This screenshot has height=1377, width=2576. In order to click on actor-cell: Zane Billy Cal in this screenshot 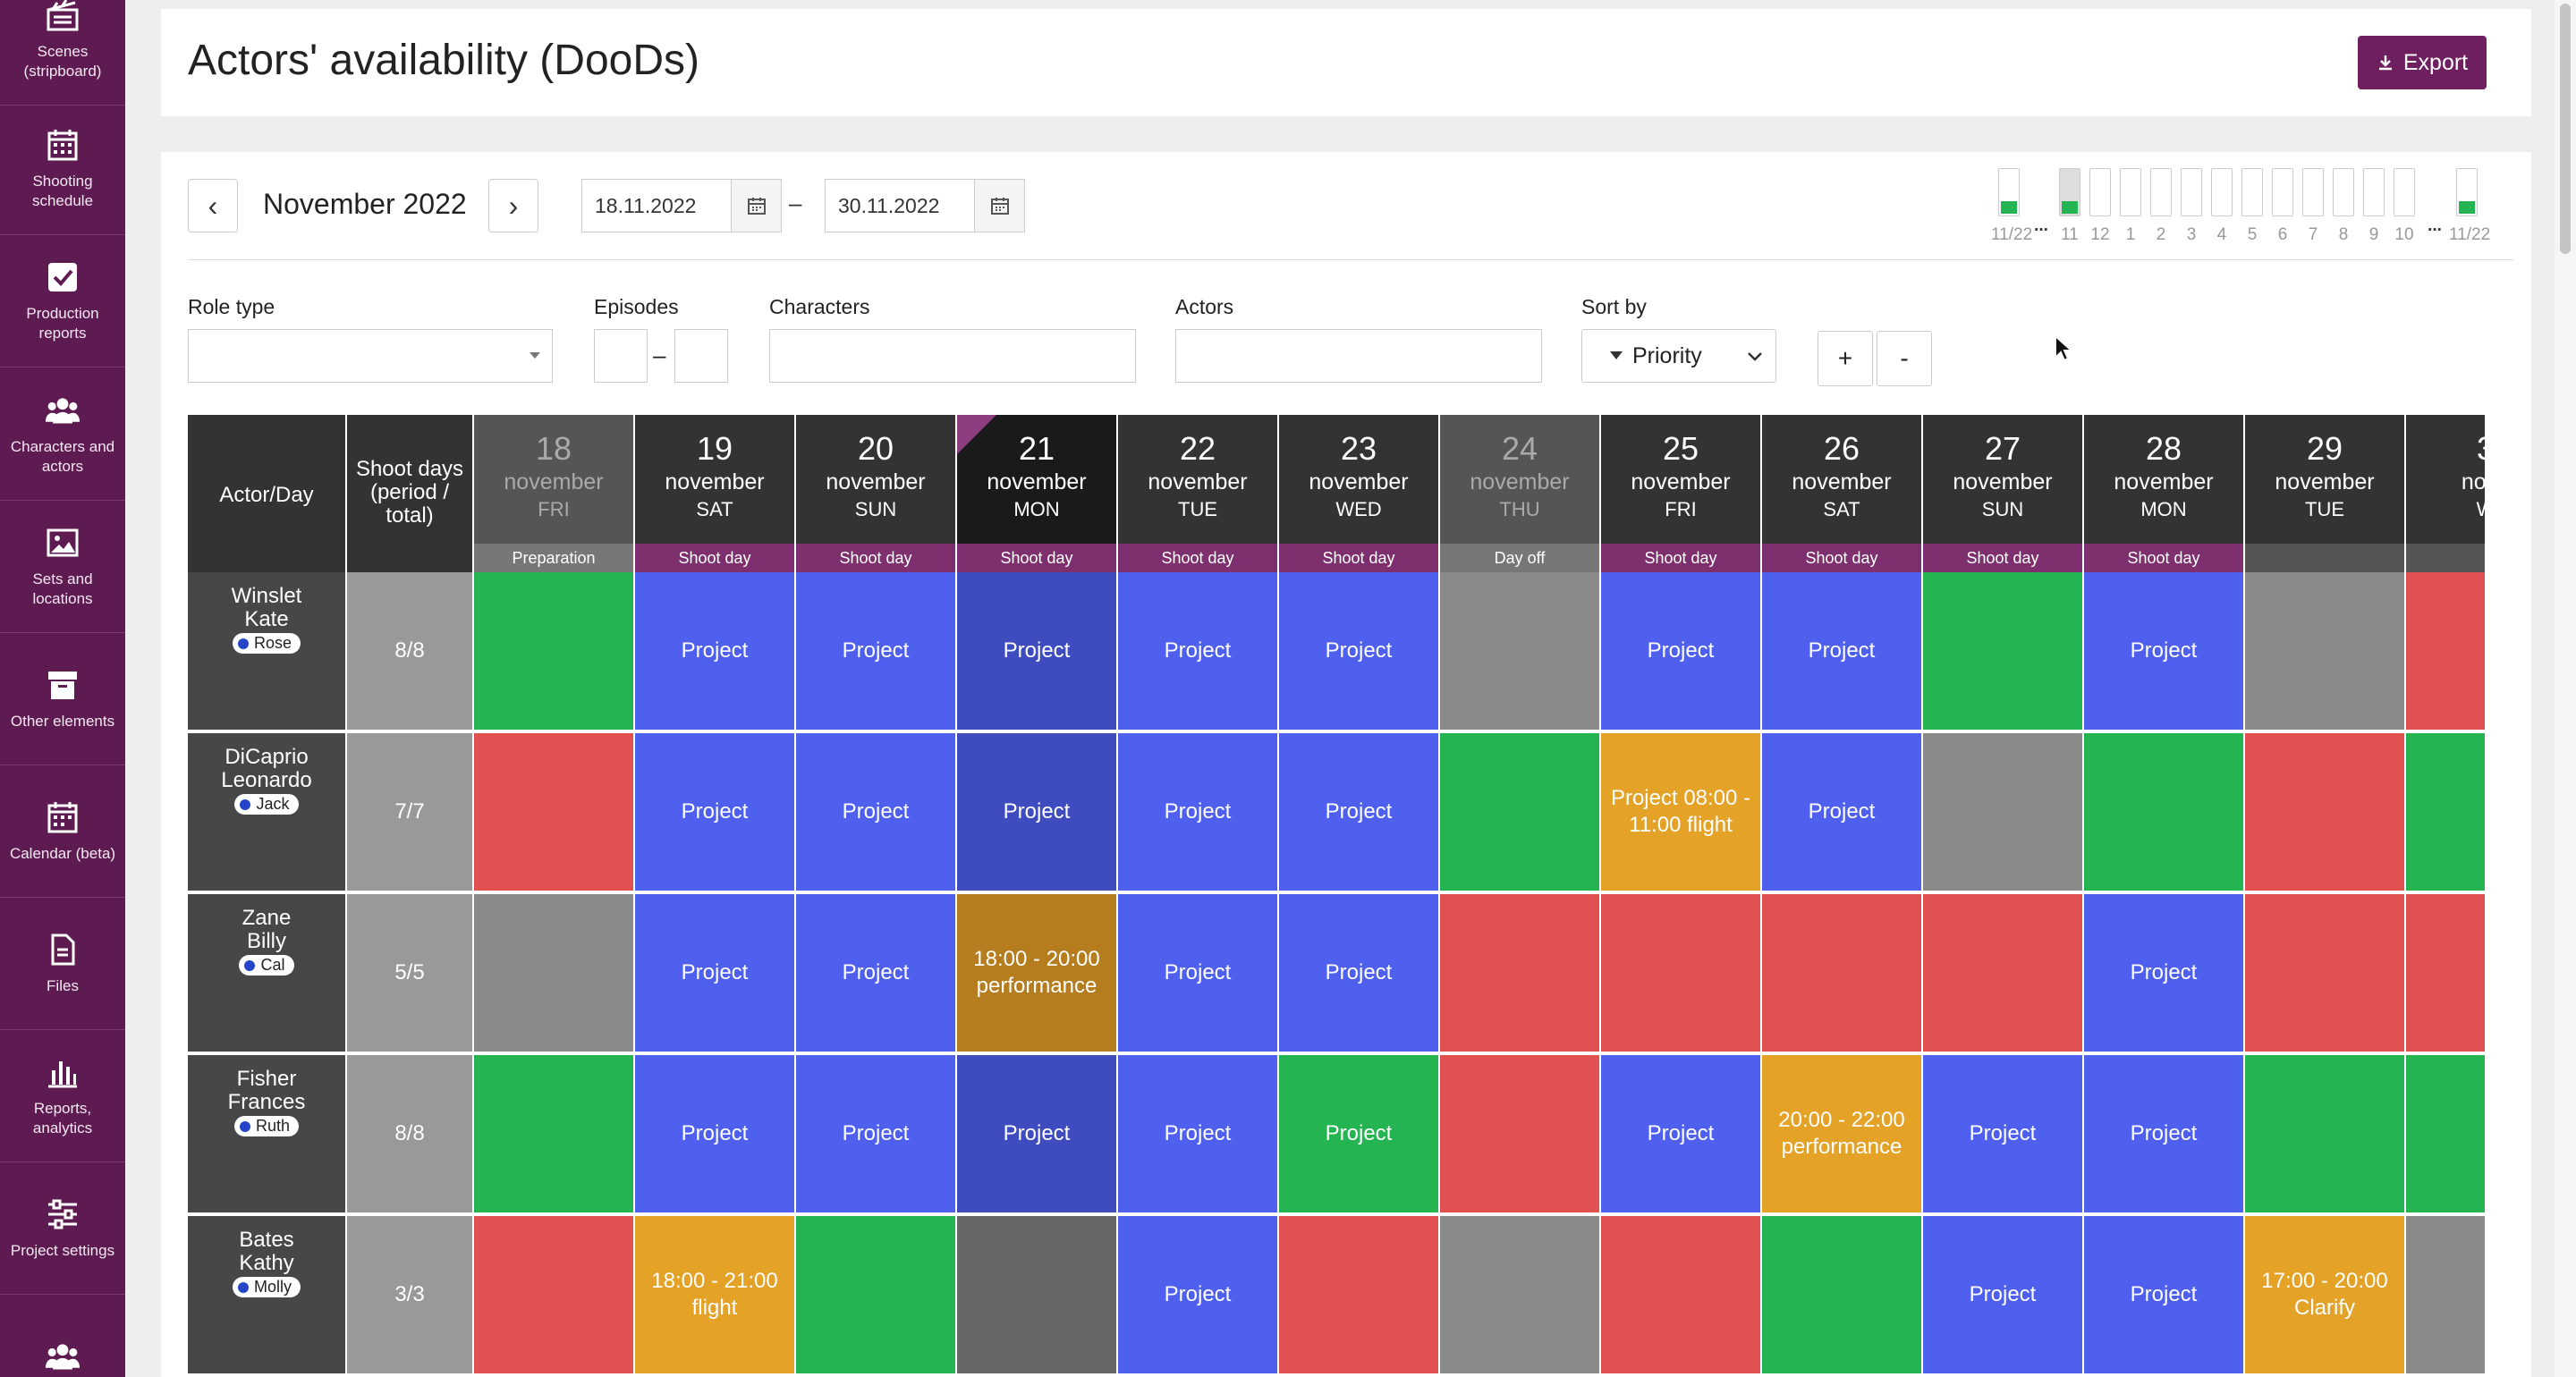, I will do `click(267, 973)`.